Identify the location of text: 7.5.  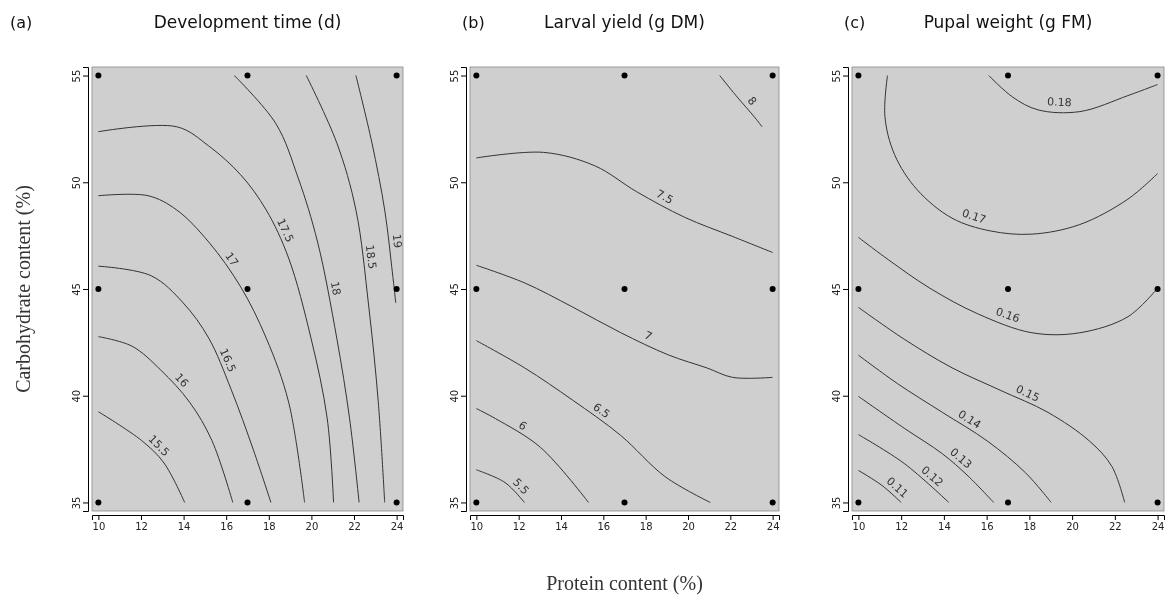
(664, 197).